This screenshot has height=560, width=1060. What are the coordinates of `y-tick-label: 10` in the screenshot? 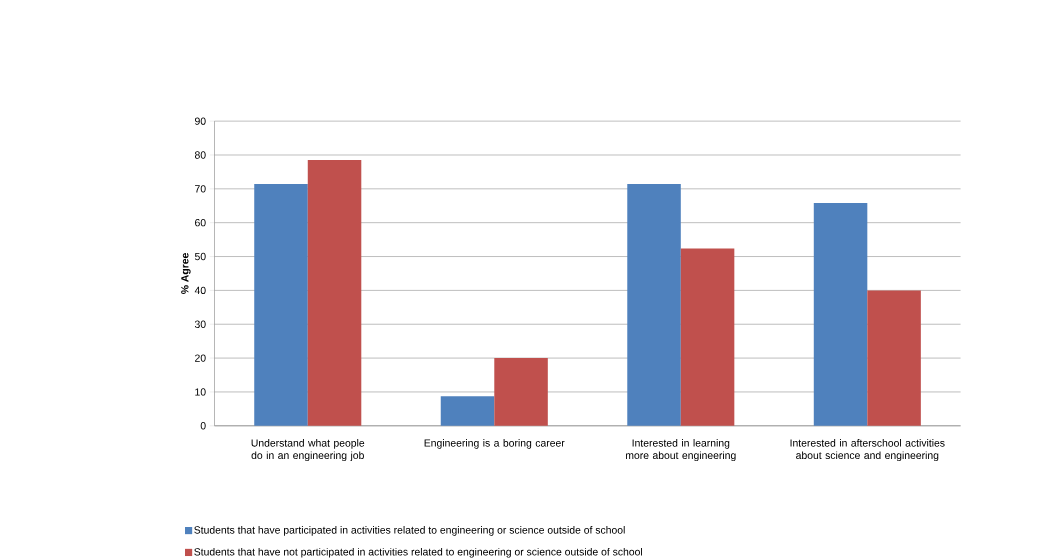 It's located at (200, 392).